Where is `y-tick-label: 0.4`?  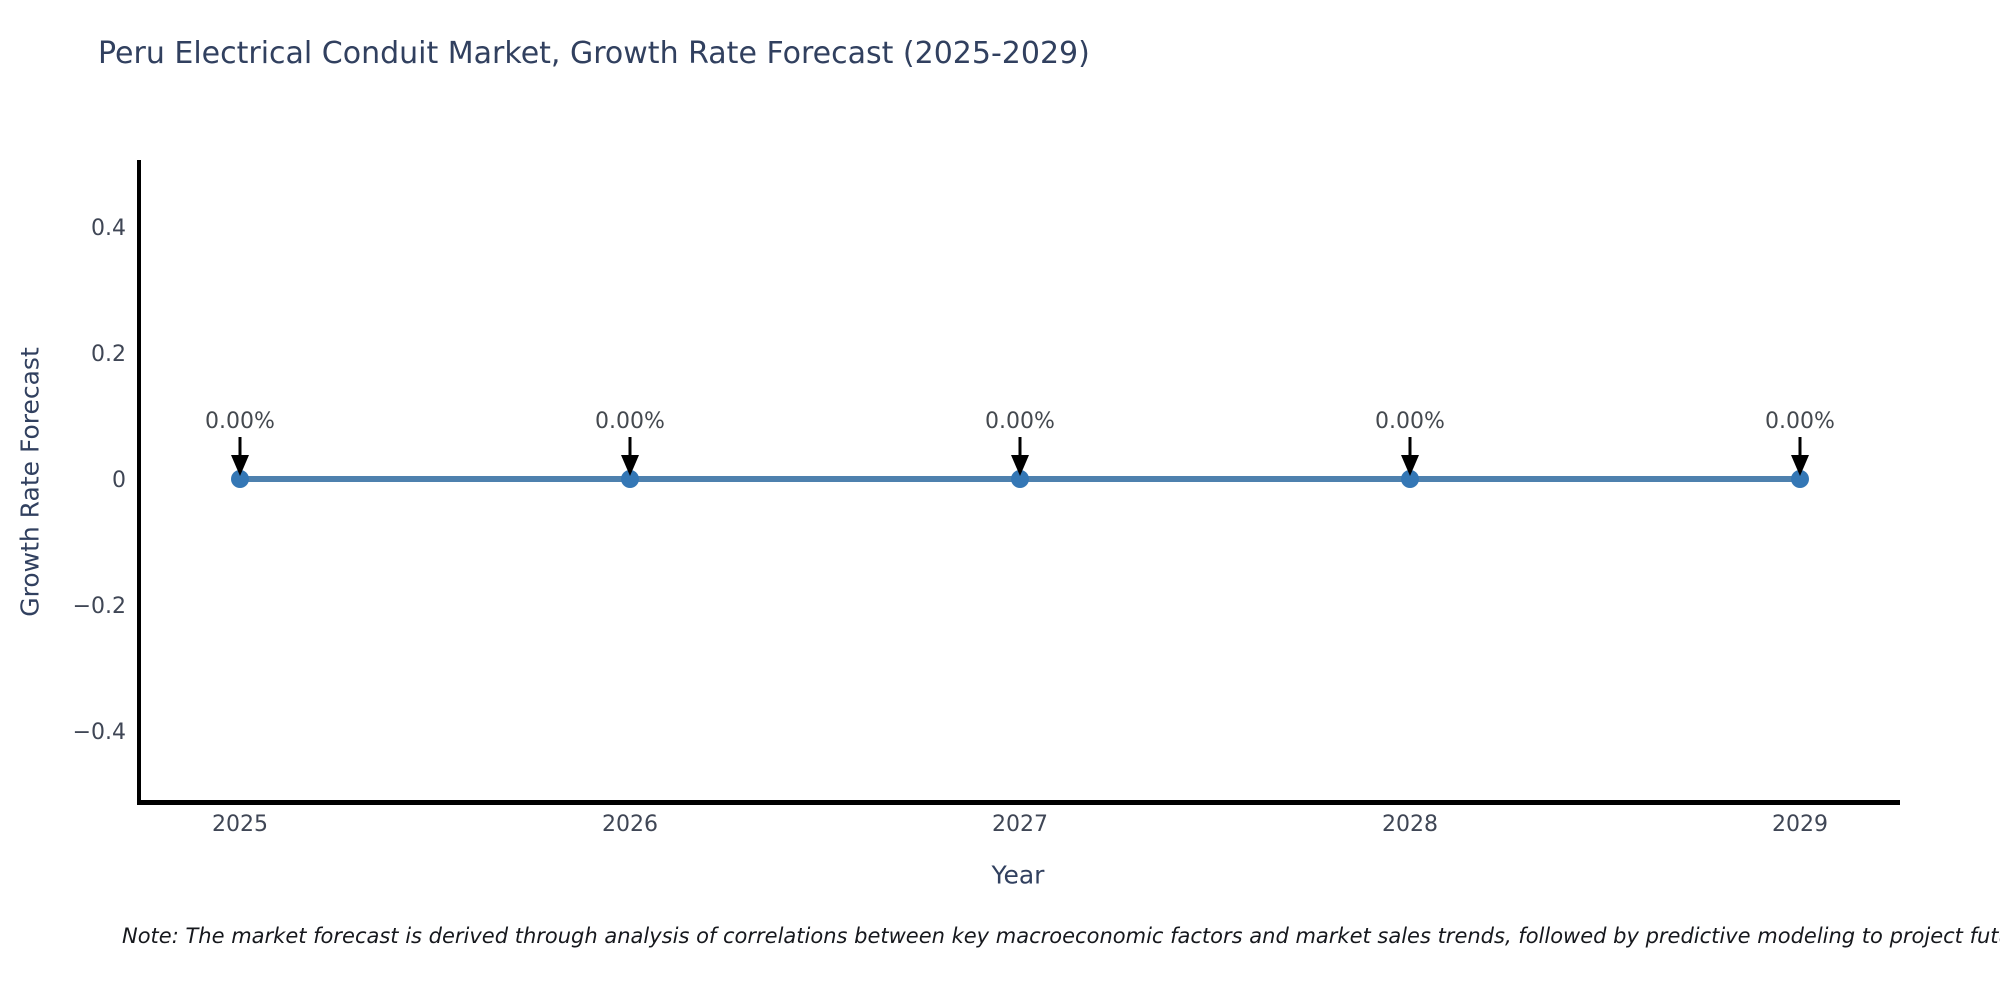 y-tick-label: 0.4 is located at coordinates (108, 228).